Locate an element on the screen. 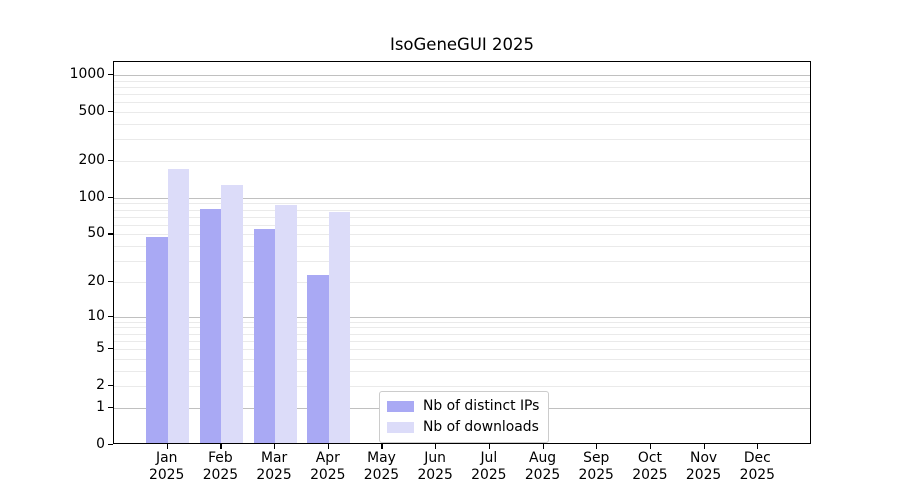  chart-title: IsoGeneGUI 2025 is located at coordinates (462, 44).